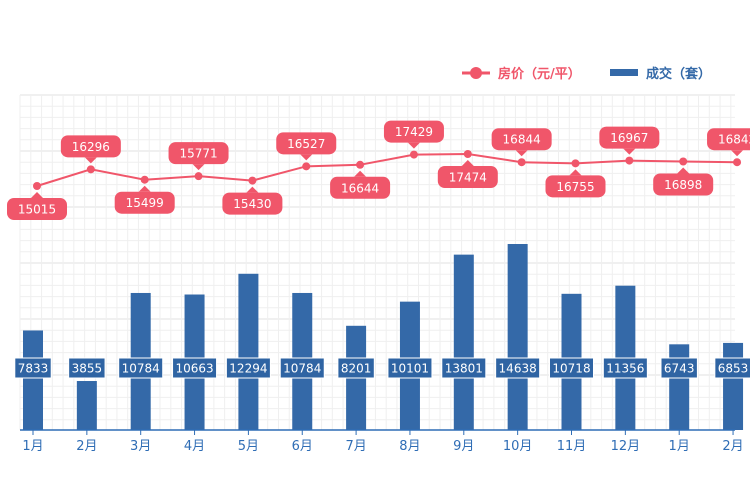 This screenshot has width=750, height=500. What do you see at coordinates (382, 441) in the screenshot?
I see `x-axis: 1月 2月 3月 4月 5月 6月 7月 8月 9月 10月 11月 12月 1月 2月` at bounding box center [382, 441].